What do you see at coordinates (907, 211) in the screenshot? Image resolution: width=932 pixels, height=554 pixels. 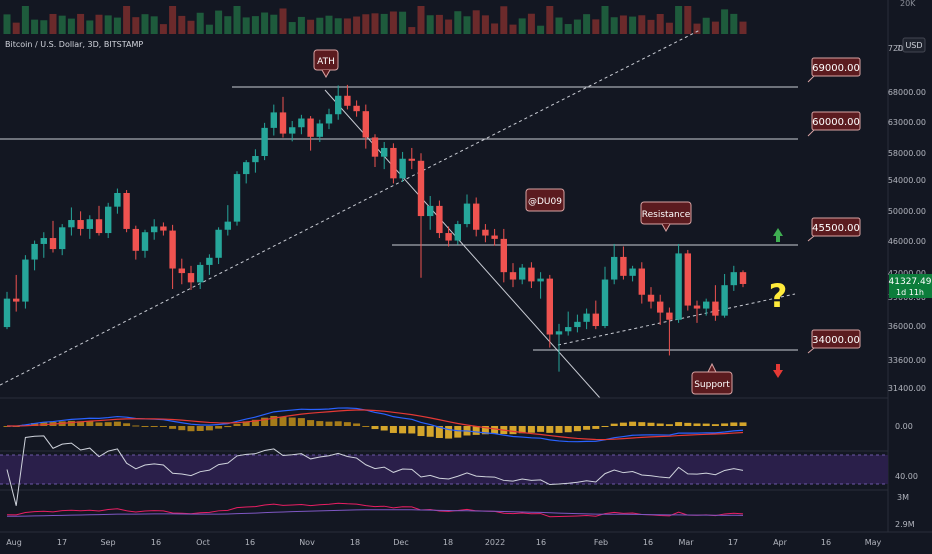 I see `price-tick-label: 50000.00` at bounding box center [907, 211].